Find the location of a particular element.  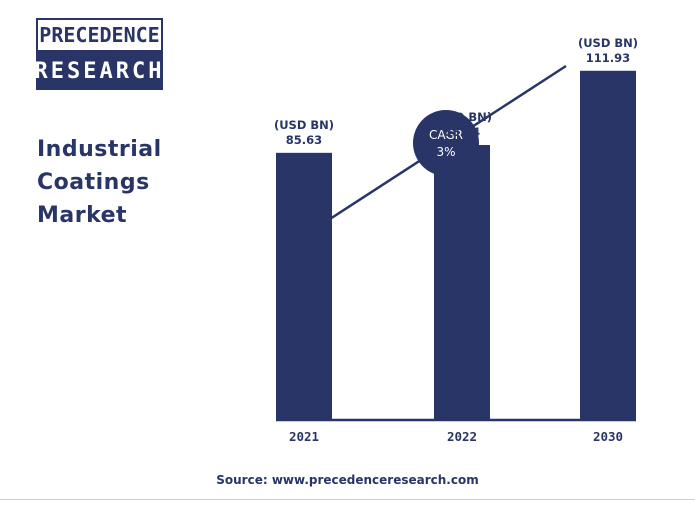

value-label: 85.63 is located at coordinates (304, 140).